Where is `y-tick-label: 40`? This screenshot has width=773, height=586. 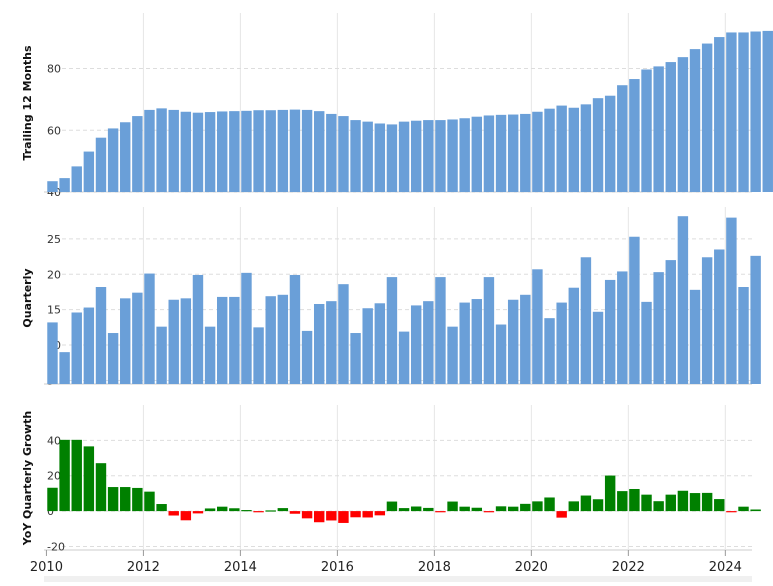 y-tick-label: 40 is located at coordinates (54, 440).